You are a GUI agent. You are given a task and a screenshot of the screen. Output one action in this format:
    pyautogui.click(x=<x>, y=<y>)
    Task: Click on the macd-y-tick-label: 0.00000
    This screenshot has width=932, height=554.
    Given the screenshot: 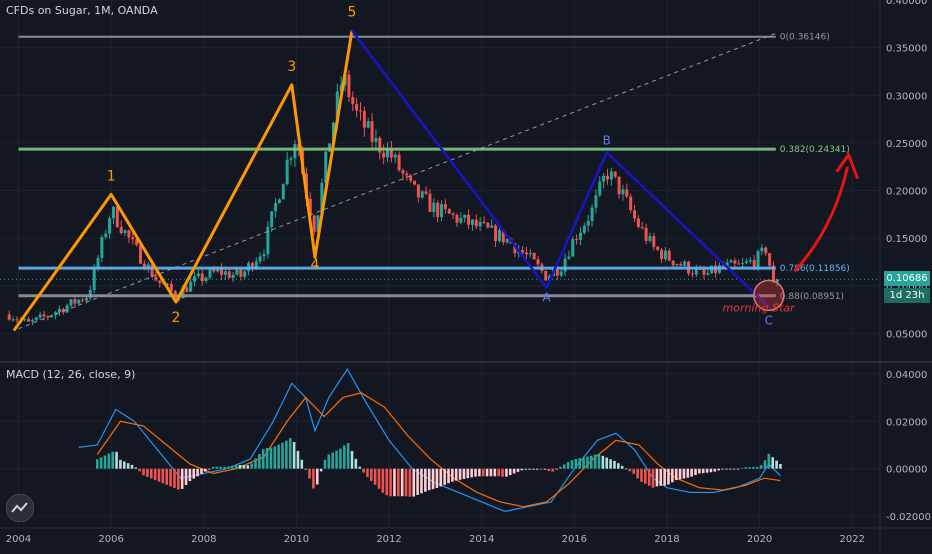 What is the action you would take?
    pyautogui.click(x=906, y=470)
    